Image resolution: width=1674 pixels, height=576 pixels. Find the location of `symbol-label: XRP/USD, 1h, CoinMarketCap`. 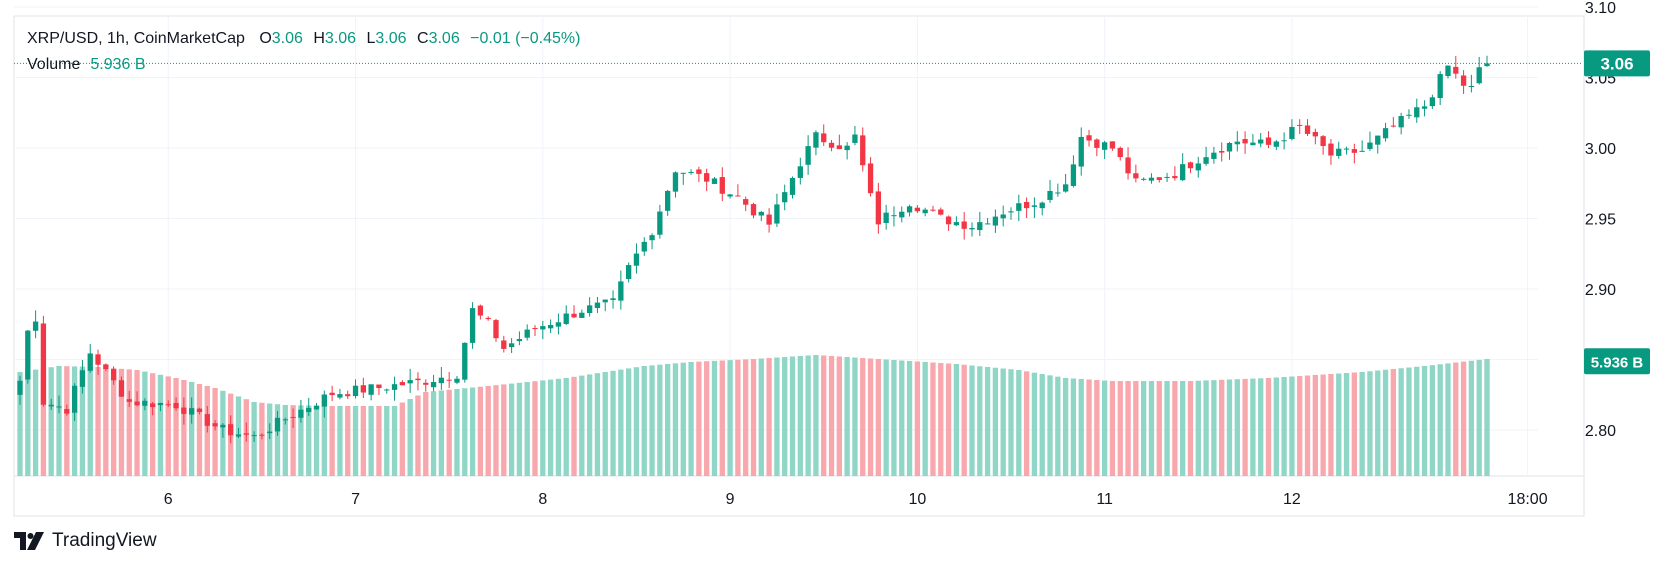

symbol-label: XRP/USD, 1h, CoinMarketCap is located at coordinates (136, 38).